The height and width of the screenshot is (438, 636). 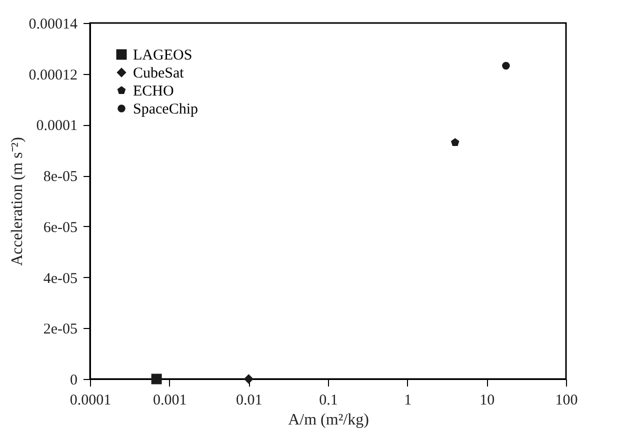 What do you see at coordinates (487, 400) in the screenshot?
I see `x-tick-label: 10` at bounding box center [487, 400].